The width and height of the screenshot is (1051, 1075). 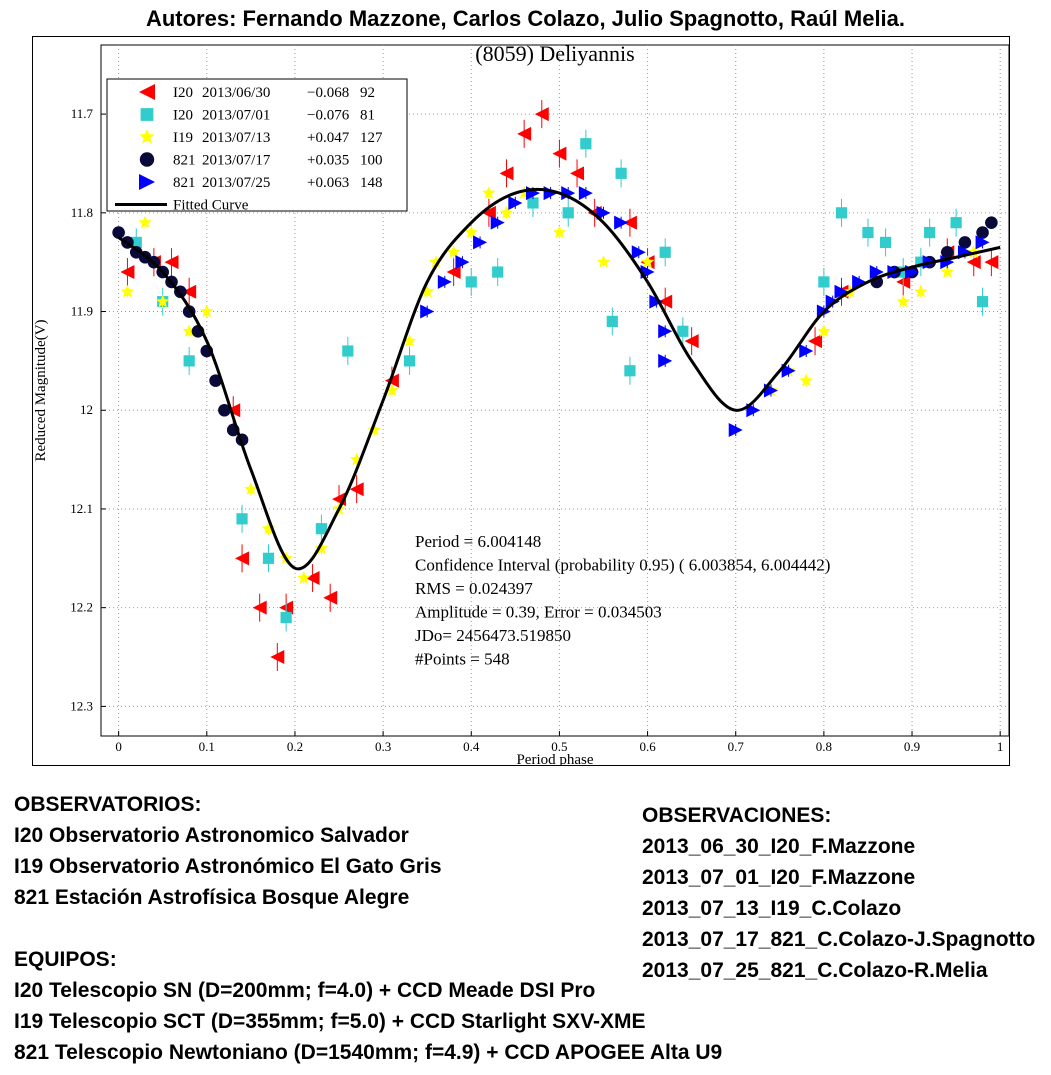 What do you see at coordinates (81, 705) in the screenshot?
I see `y-tick-label: 12.3` at bounding box center [81, 705].